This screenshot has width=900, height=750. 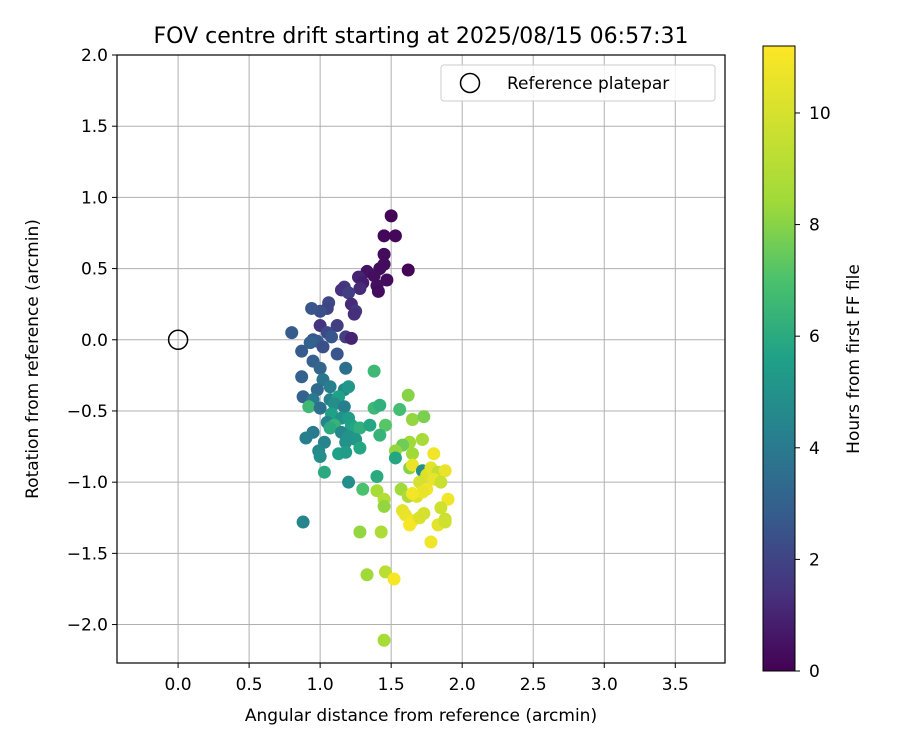 I want to click on y-tick-label: −1.5, so click(x=87, y=554).